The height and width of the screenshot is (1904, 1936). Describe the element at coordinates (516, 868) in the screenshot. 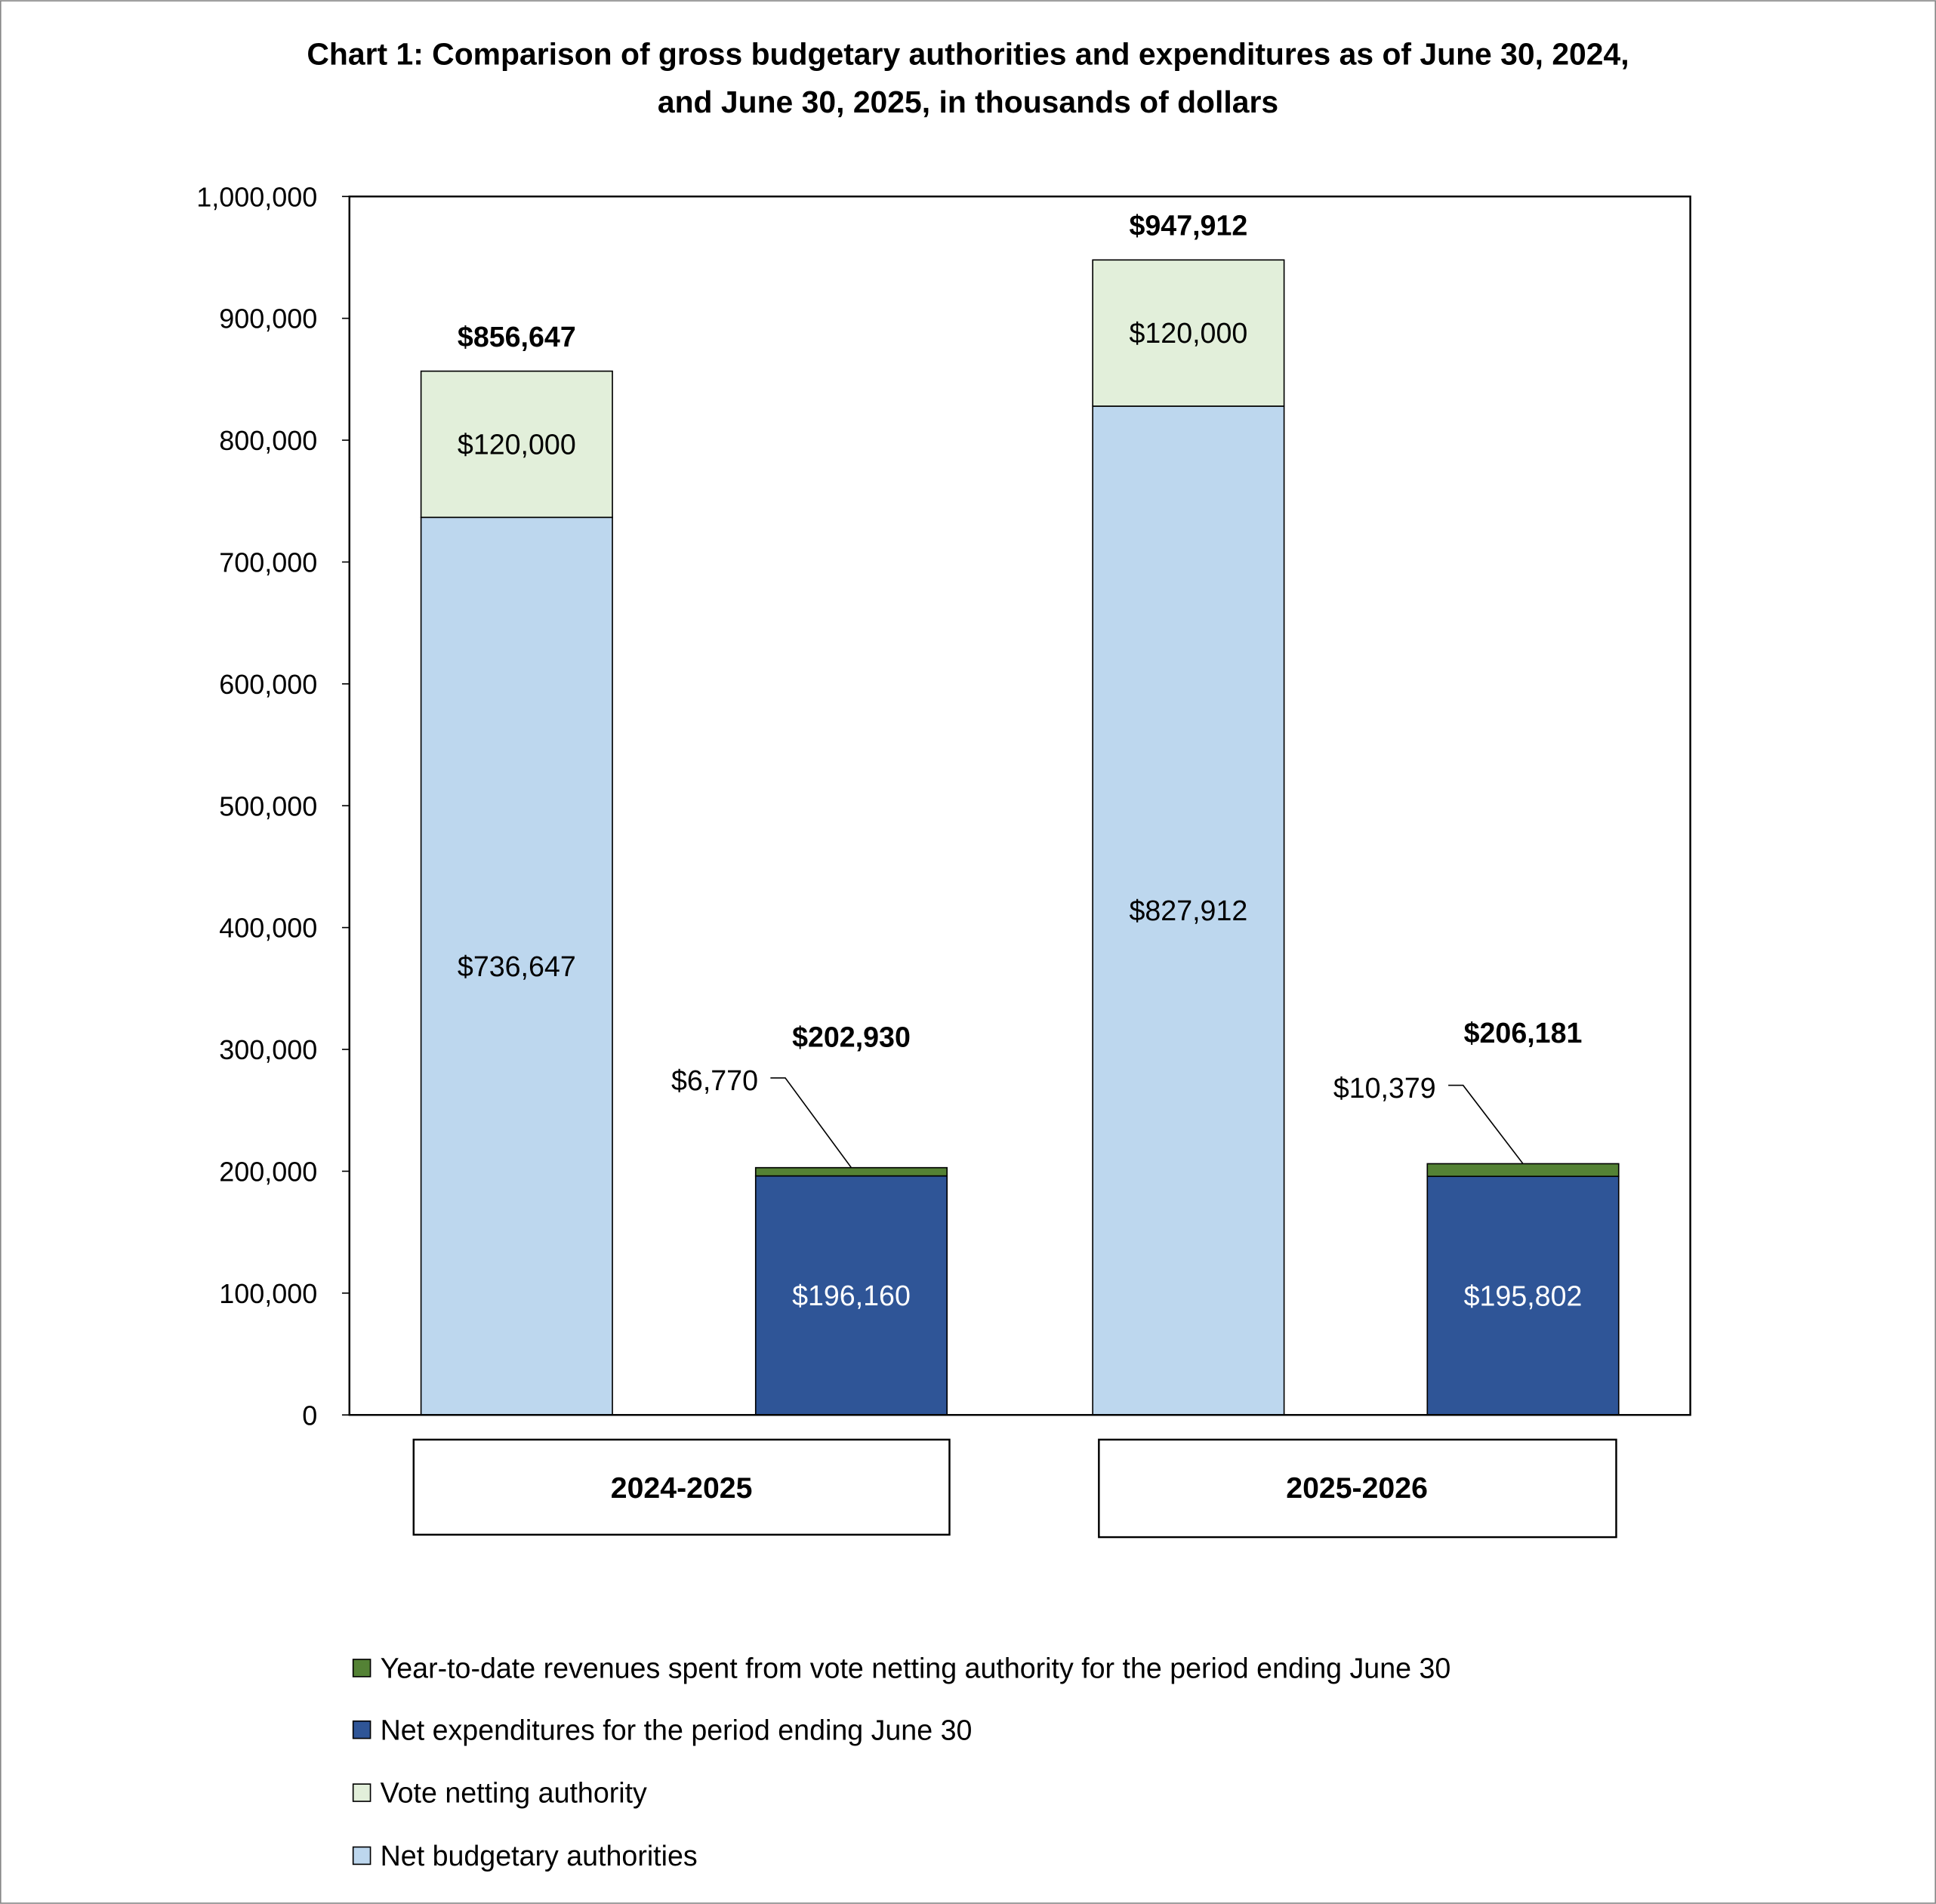

I see `bar-2024-2025-authorities: $736,647 $120,000 $856,647` at that location.